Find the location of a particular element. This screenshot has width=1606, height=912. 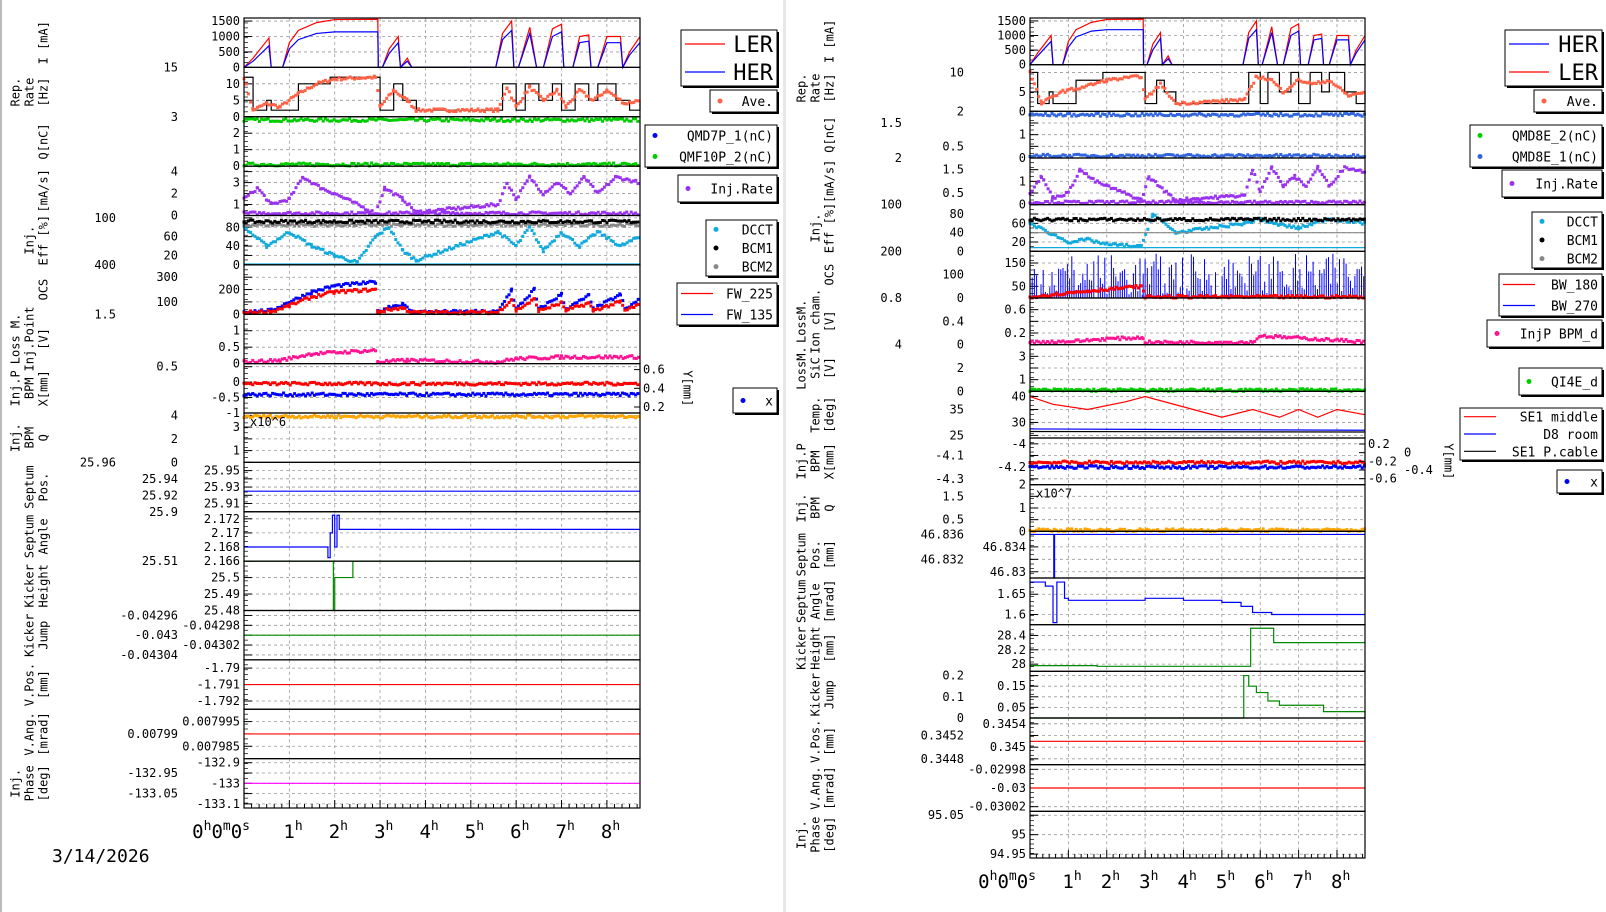

y-tick-label: 40 is located at coordinates (233, 246).